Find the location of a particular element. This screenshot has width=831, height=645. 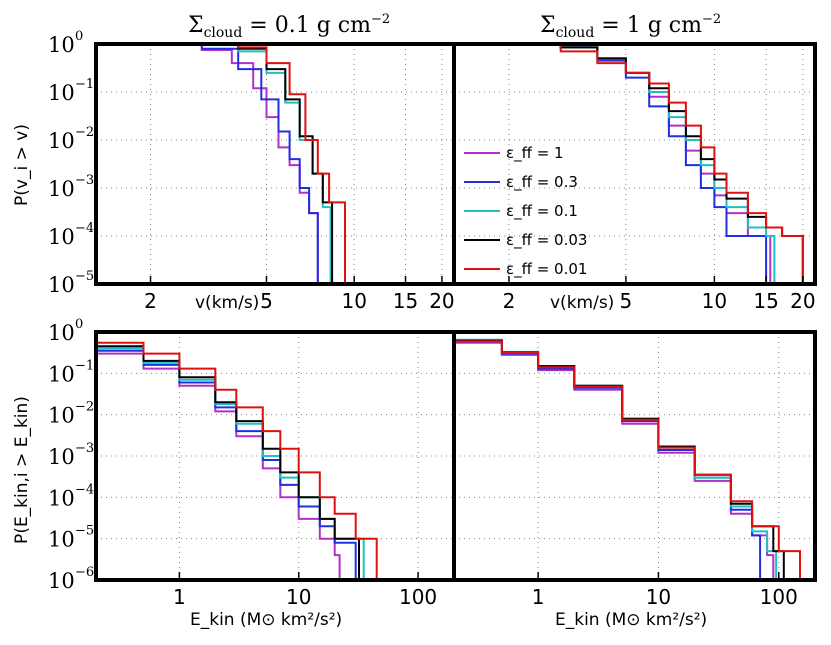

legend-label-1: ε_ff = 0.3 is located at coordinates (542, 182).